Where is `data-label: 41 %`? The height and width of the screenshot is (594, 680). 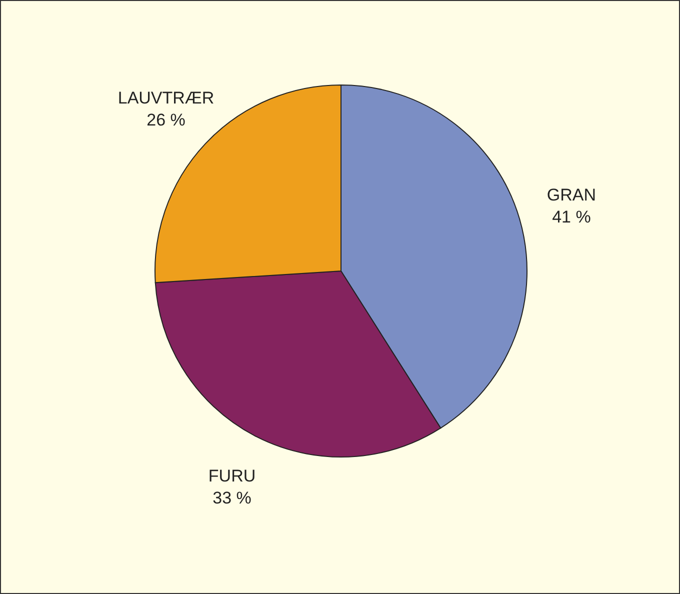
data-label: 41 % is located at coordinates (571, 217).